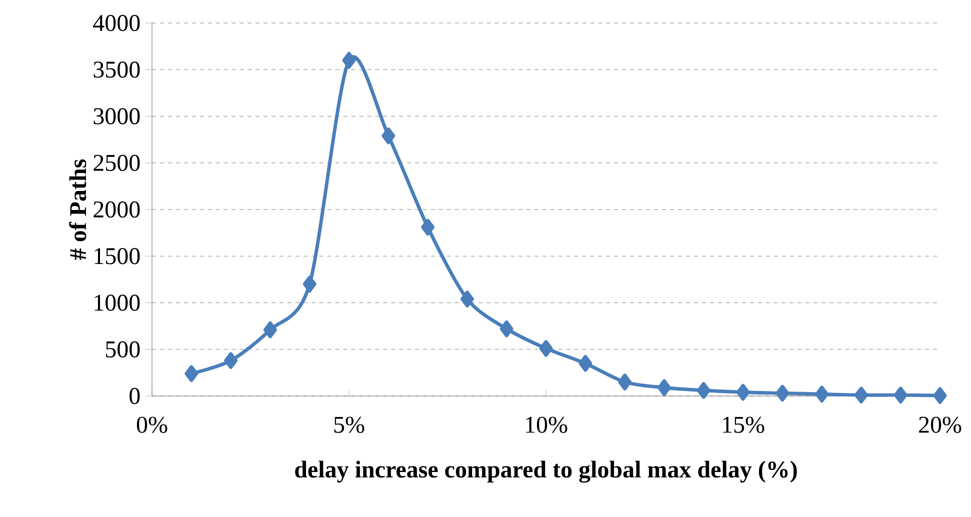 The image size is (971, 517). I want to click on x-tick-label: 10%, so click(547, 424).